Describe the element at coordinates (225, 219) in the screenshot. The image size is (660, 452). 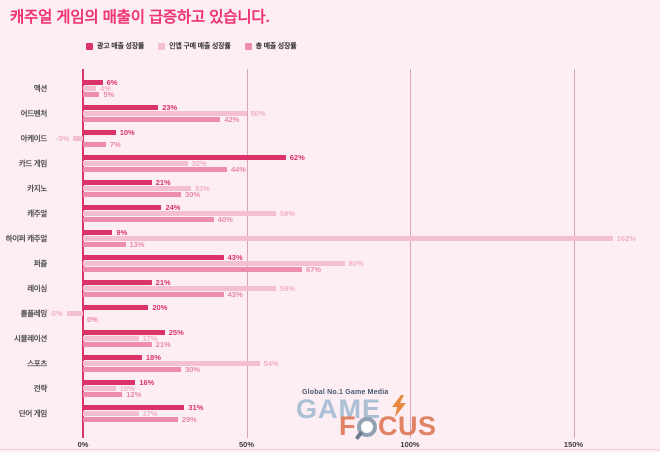
I see `value-label-total-revenue: 40%` at that location.